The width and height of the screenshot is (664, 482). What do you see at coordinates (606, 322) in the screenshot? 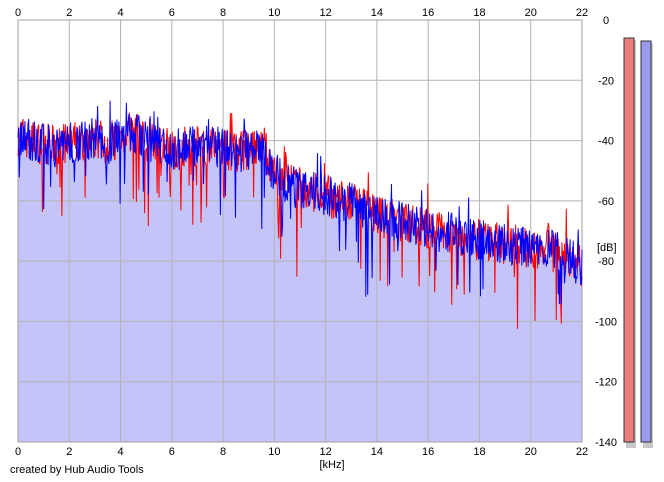
I see `y-tick--100: -100` at bounding box center [606, 322].